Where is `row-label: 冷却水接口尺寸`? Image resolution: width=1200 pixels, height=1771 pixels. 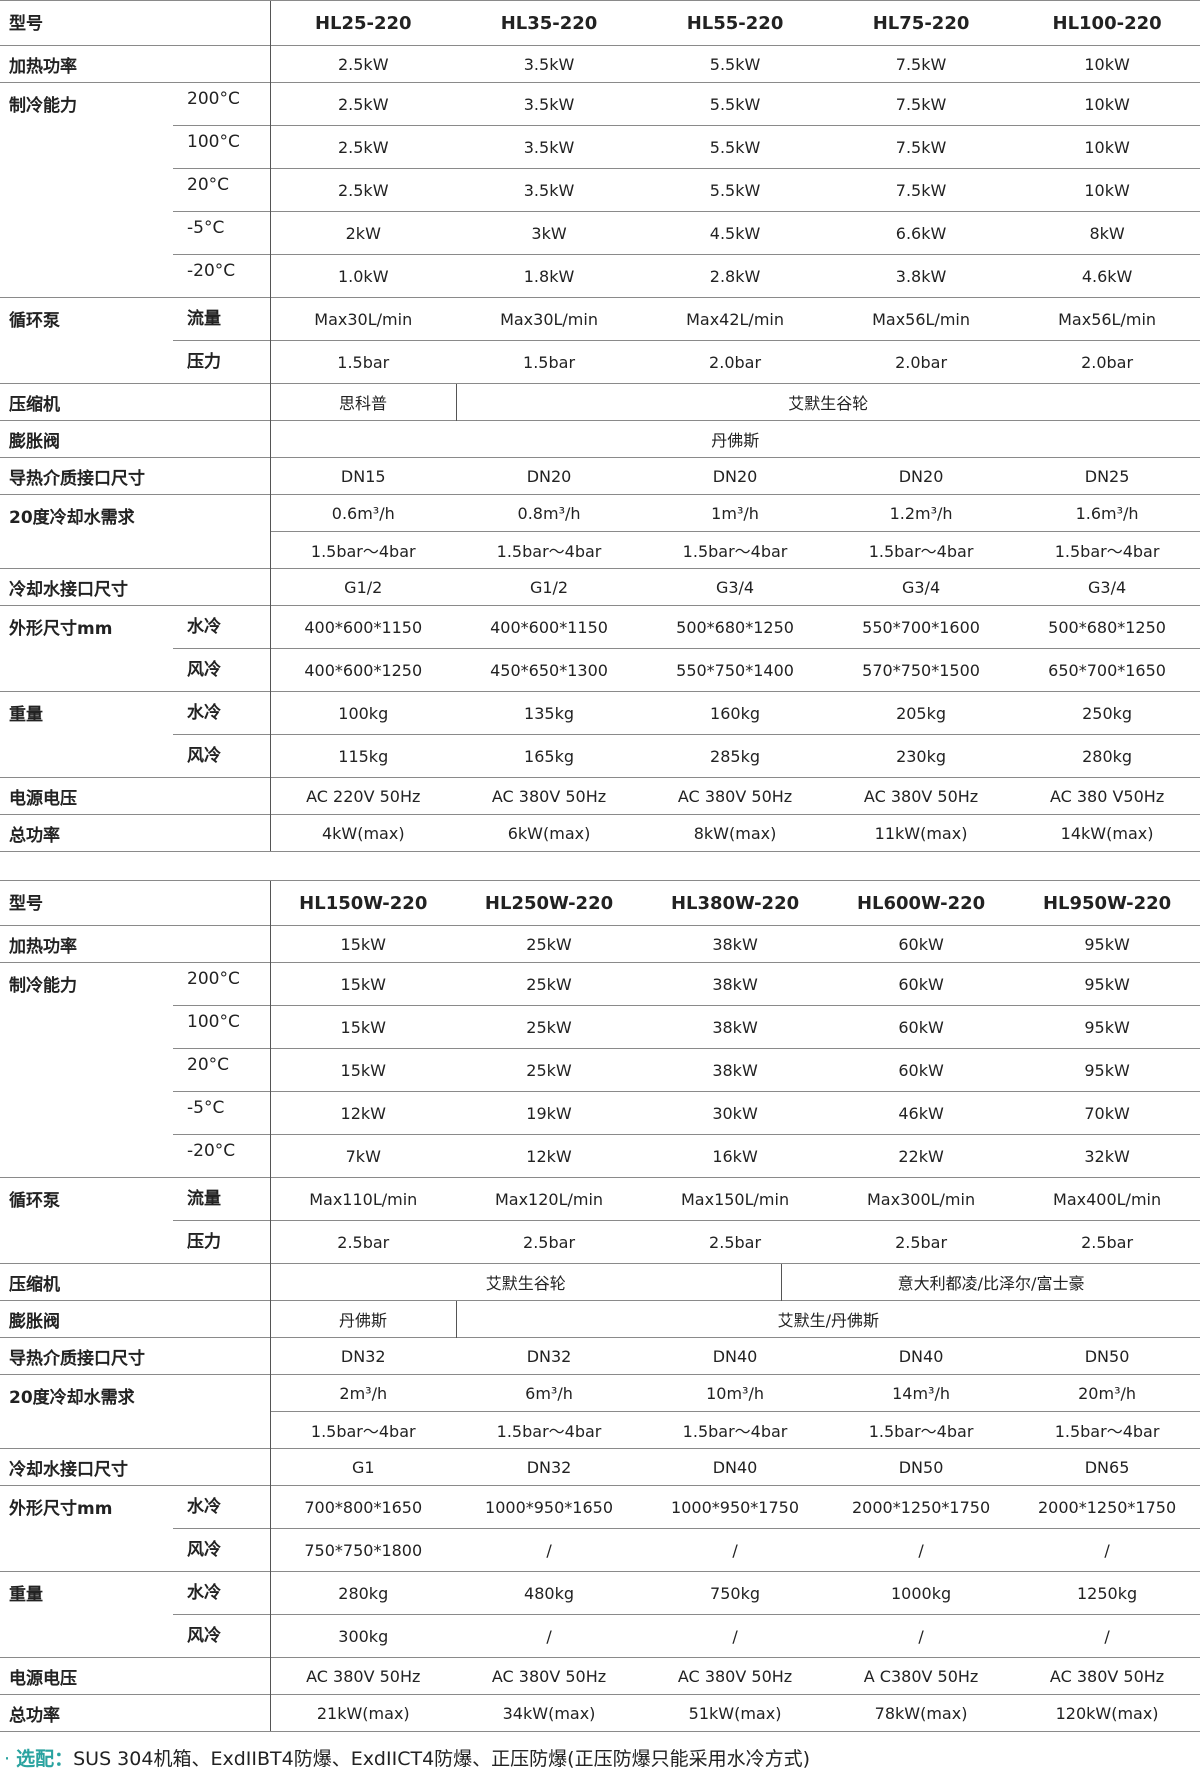
row-label: 冷却水接口尺寸 is located at coordinates (135, 1467).